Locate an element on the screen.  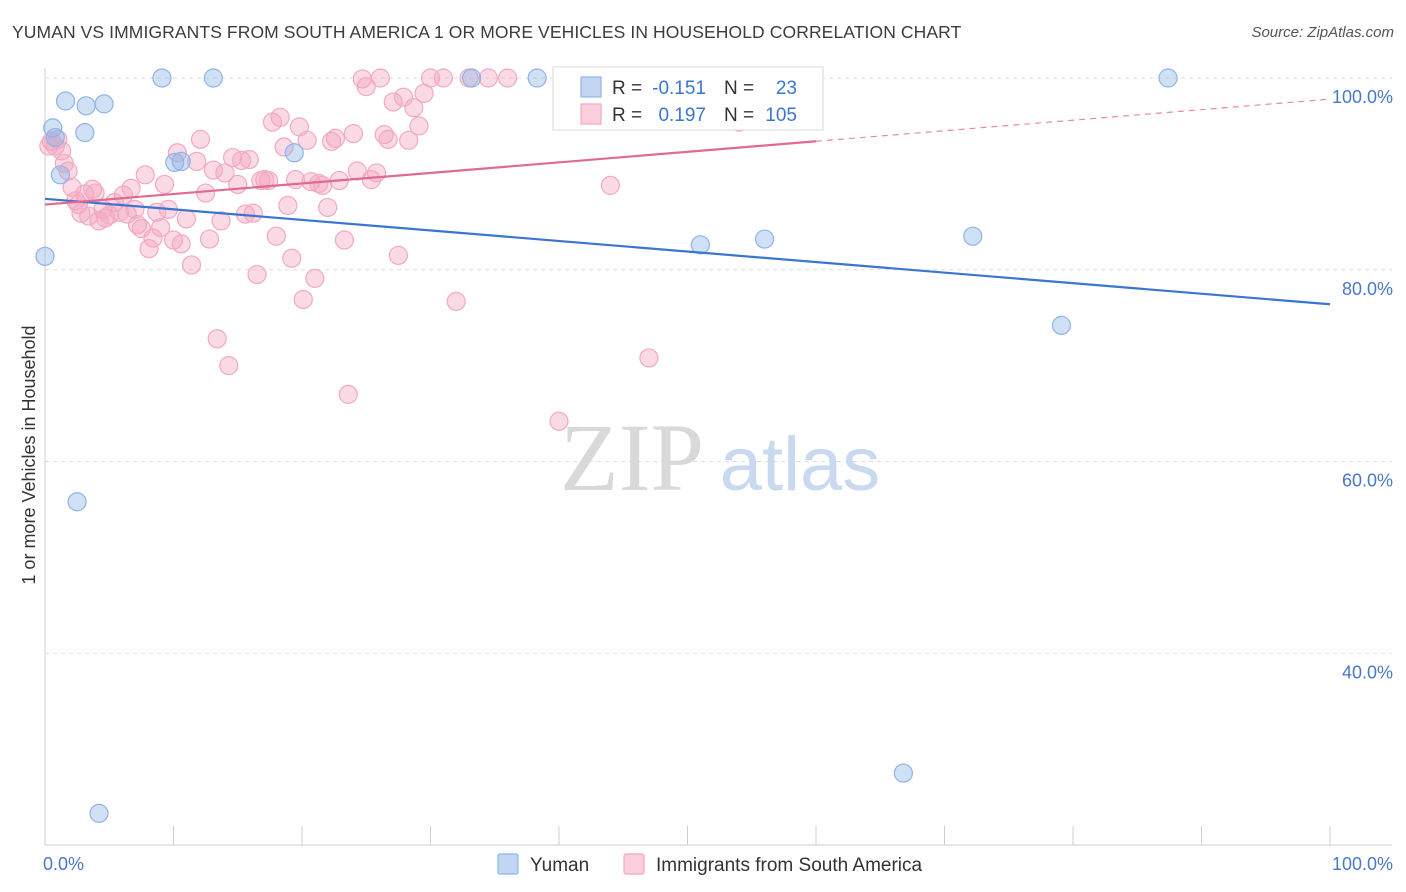
x-tick-label: 100.0% is located at coordinates (1362, 864).